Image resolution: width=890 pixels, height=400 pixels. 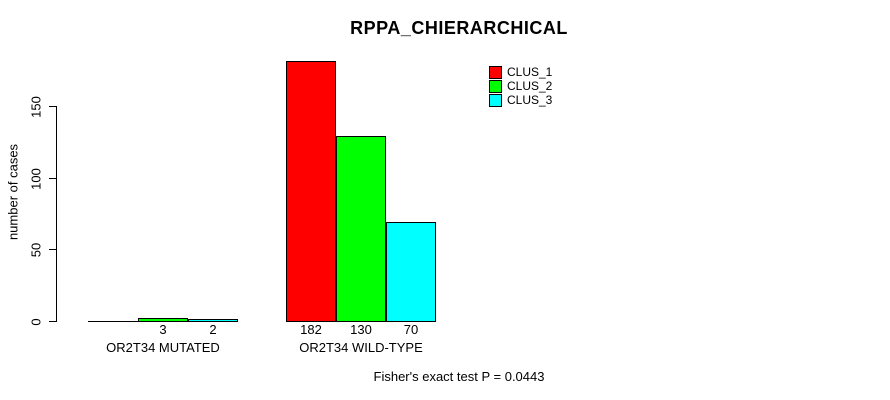 What do you see at coordinates (311, 329) in the screenshot?
I see `bar-value-label: 182` at bounding box center [311, 329].